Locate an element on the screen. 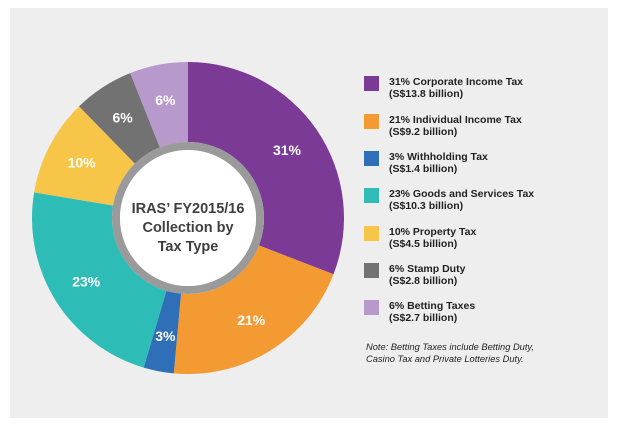  legend-item-withholding-tax: 3% Withholding Tax (S$1.4 billion) is located at coordinates (426, 163).